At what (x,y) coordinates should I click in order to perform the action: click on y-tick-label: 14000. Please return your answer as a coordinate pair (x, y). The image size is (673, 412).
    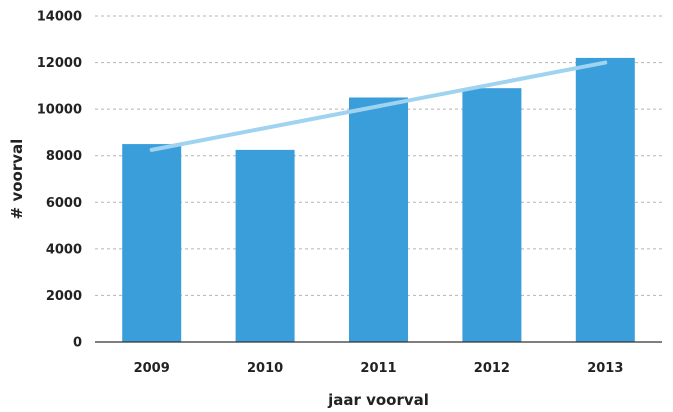
    Looking at the image, I should click on (59, 17).